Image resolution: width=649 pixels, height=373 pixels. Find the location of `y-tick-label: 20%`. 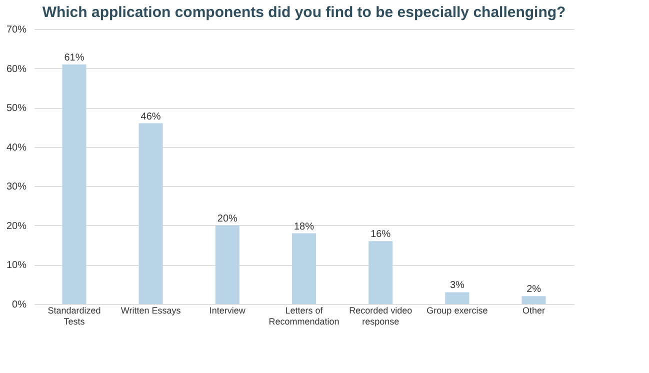

y-tick-label: 20% is located at coordinates (16, 226).